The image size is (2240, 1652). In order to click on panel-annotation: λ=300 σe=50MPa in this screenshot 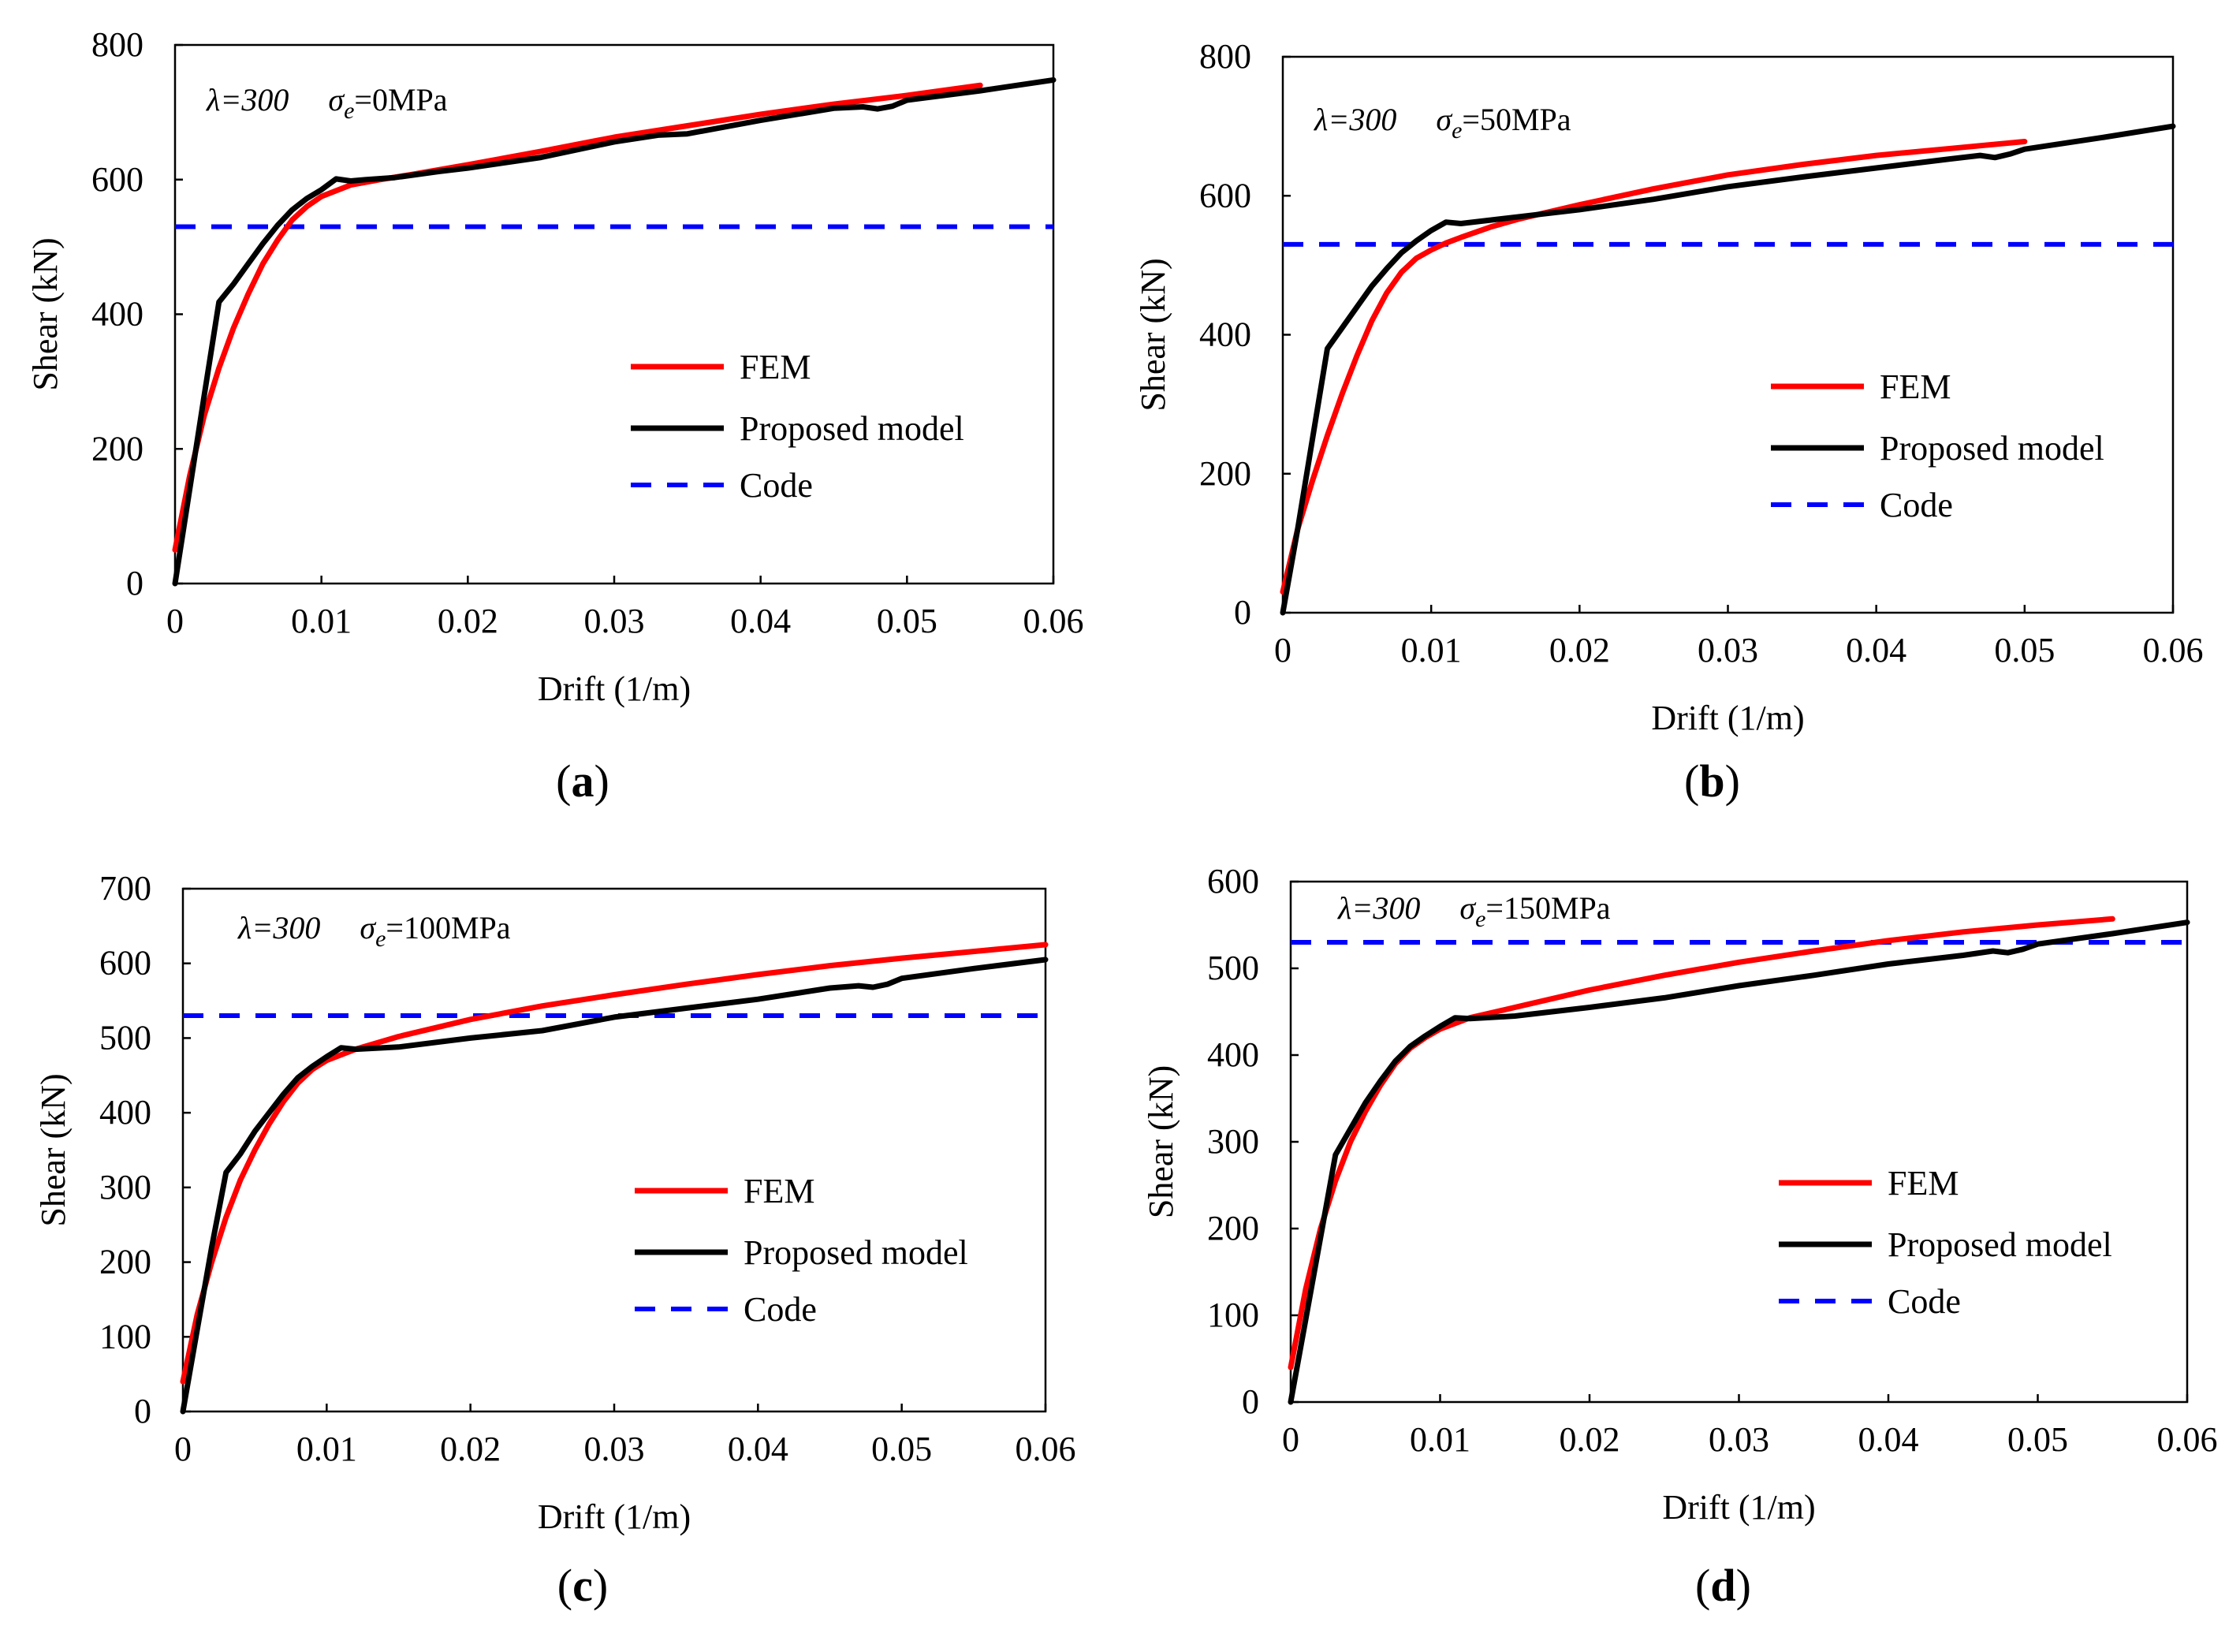, I will do `click(1443, 123)`.